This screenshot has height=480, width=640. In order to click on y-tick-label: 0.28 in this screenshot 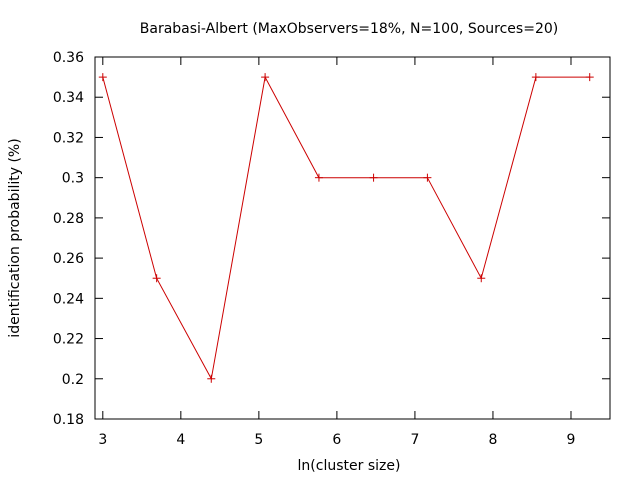, I will do `click(68, 219)`.